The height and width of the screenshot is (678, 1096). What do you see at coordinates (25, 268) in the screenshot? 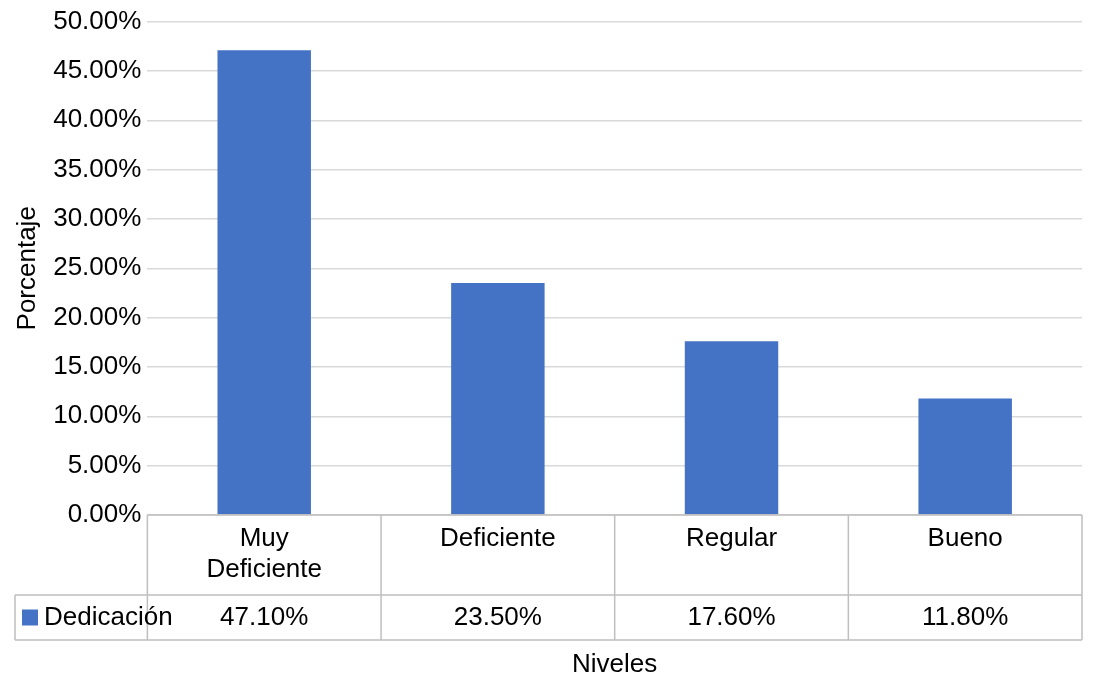
I see `y-axis-title: Porcentaje` at bounding box center [25, 268].